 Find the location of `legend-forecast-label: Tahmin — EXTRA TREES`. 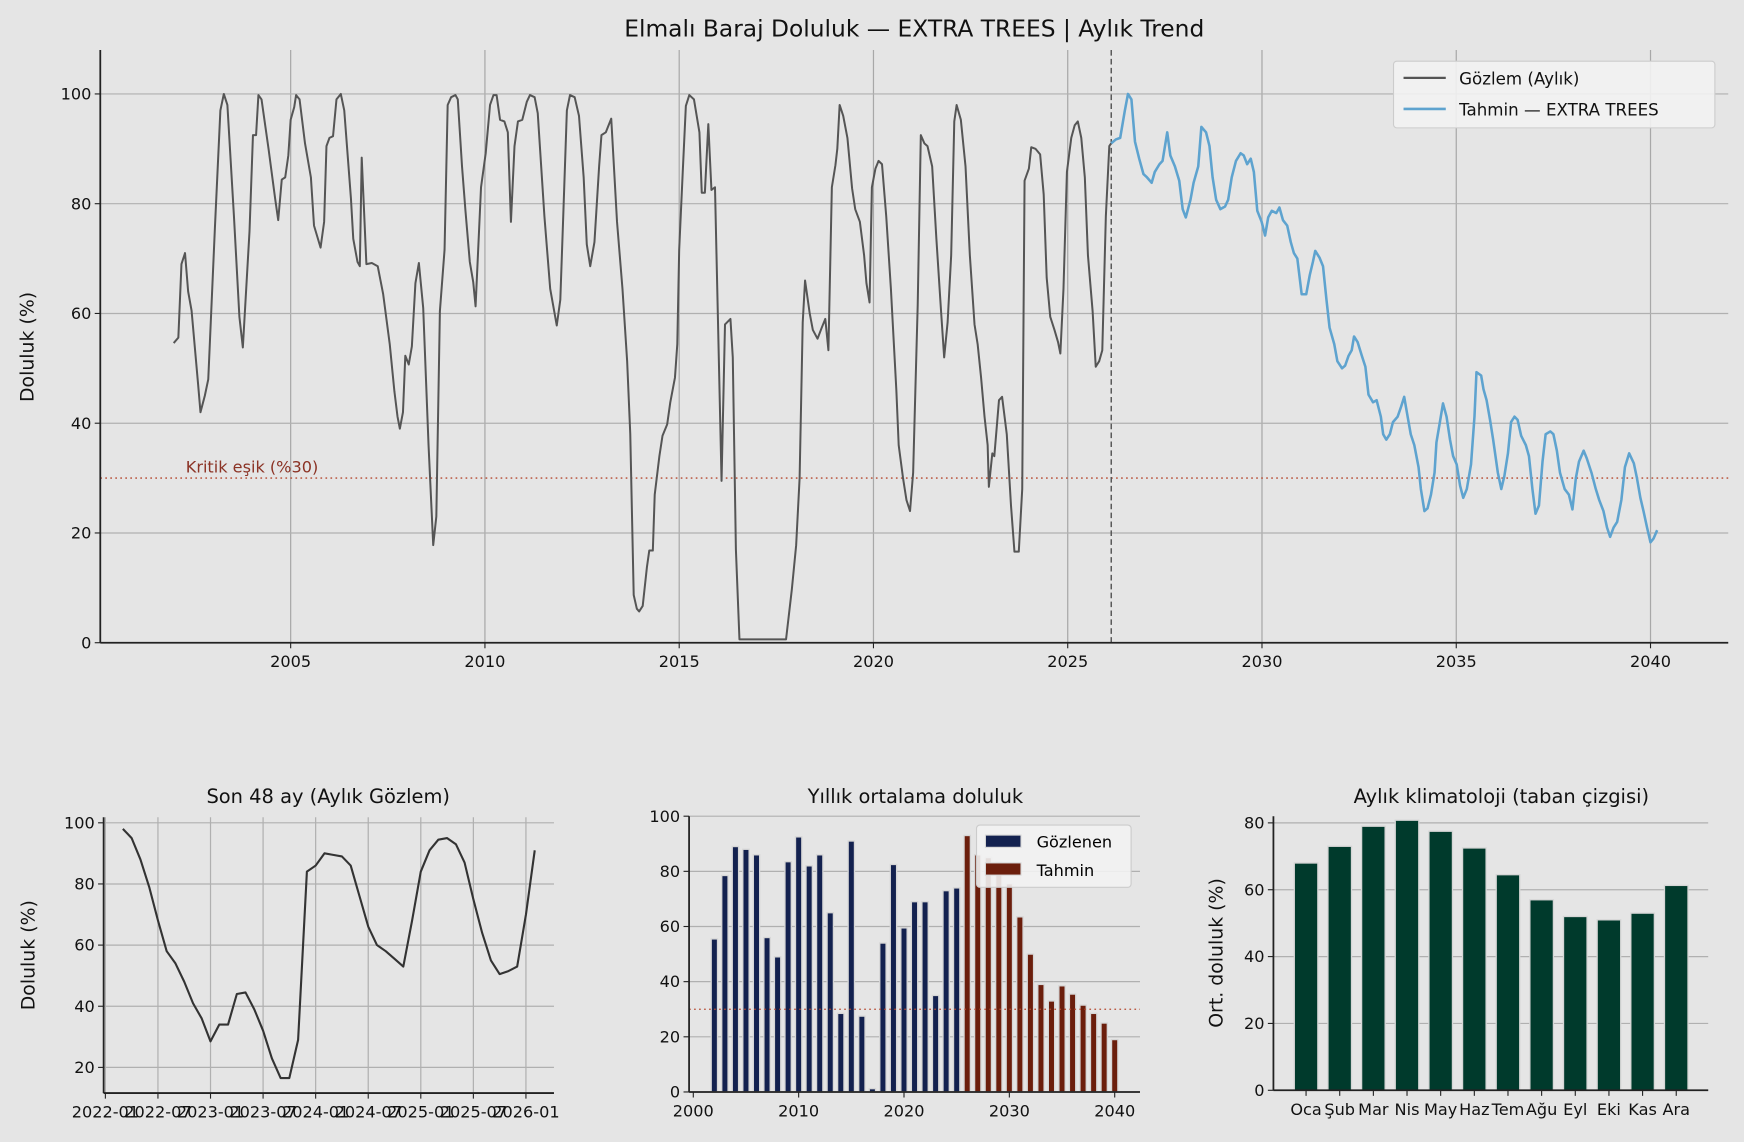

legend-forecast-label: Tahmin — EXTRA TREES is located at coordinates (1558, 110).